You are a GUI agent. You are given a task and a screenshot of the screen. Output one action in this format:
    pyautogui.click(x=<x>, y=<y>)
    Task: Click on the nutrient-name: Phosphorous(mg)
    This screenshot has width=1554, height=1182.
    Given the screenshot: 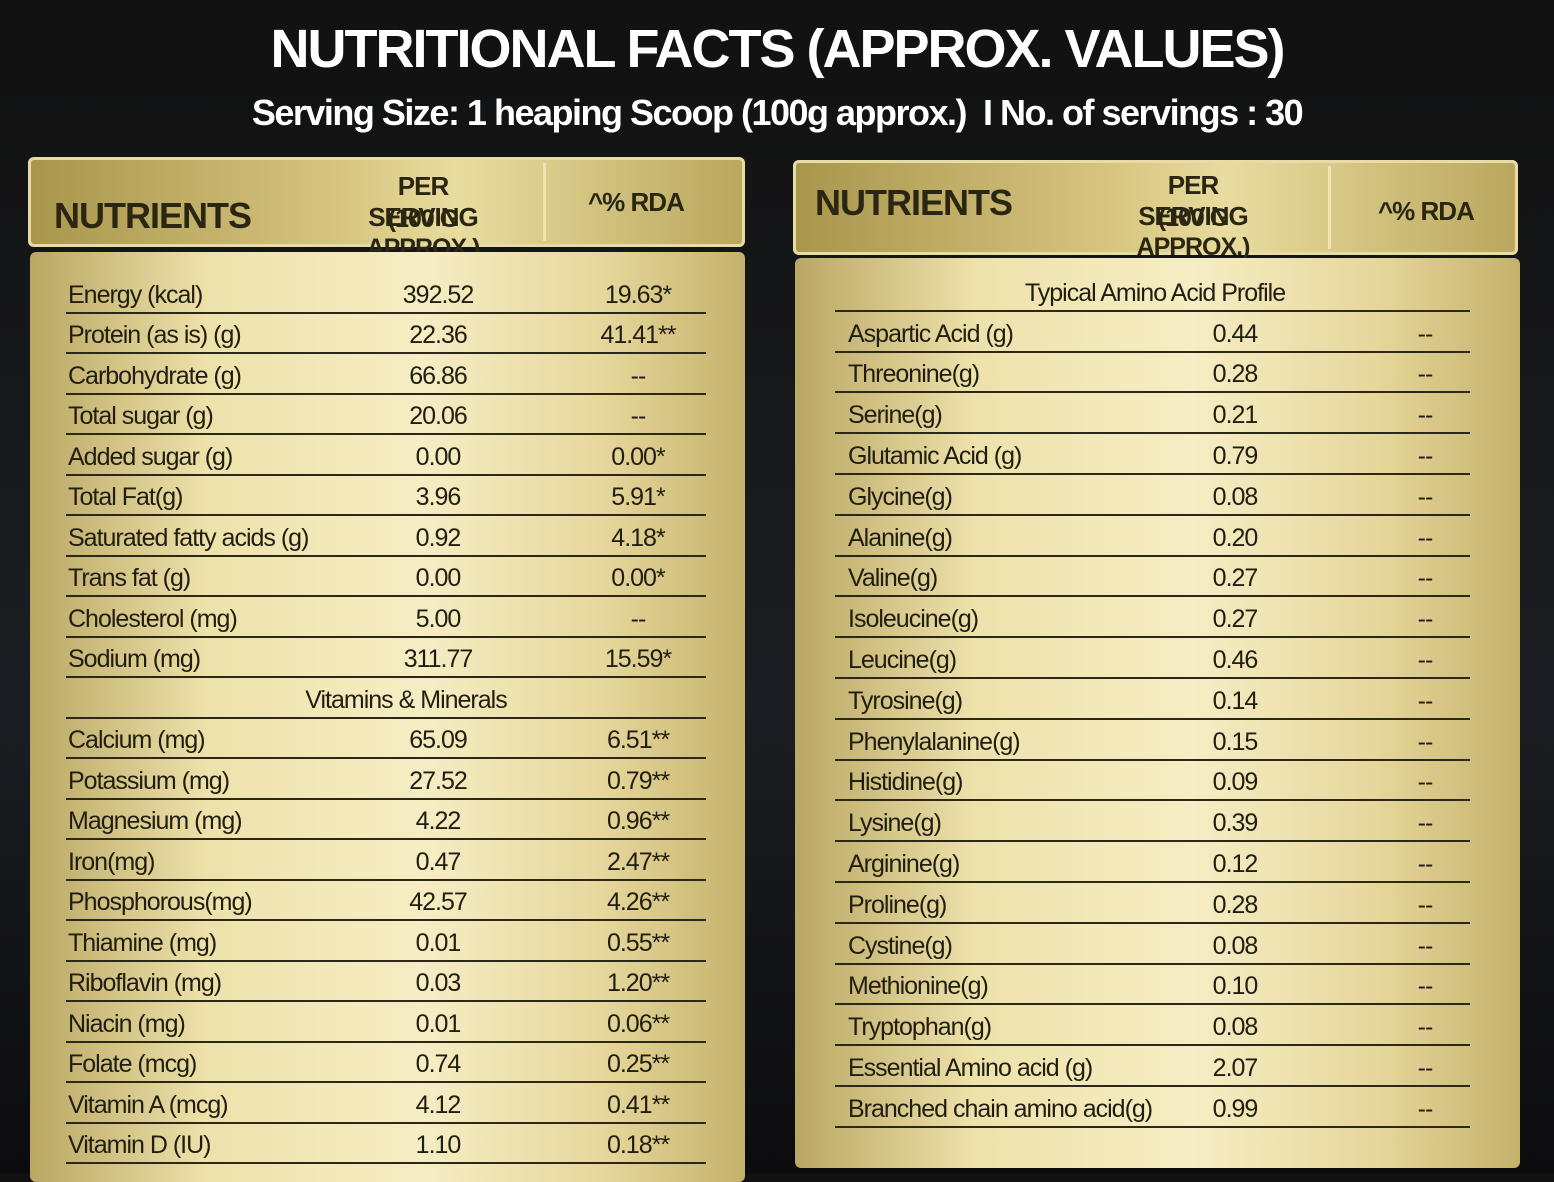 What is the action you would take?
    pyautogui.click(x=160, y=902)
    